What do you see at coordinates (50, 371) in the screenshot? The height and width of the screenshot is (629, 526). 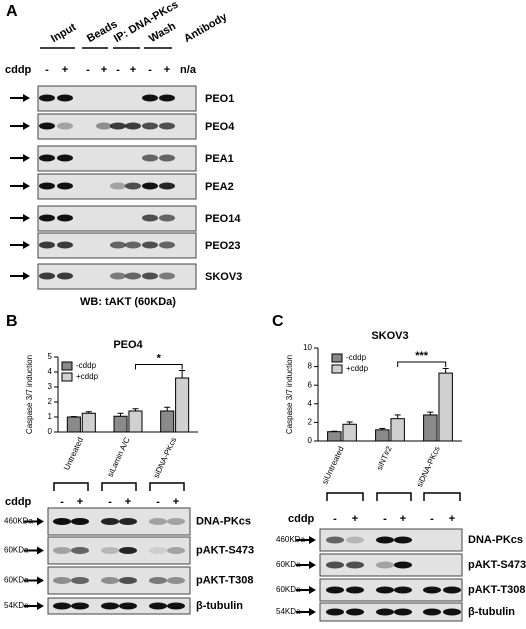 I see `y-tick-label: 4` at bounding box center [50, 371].